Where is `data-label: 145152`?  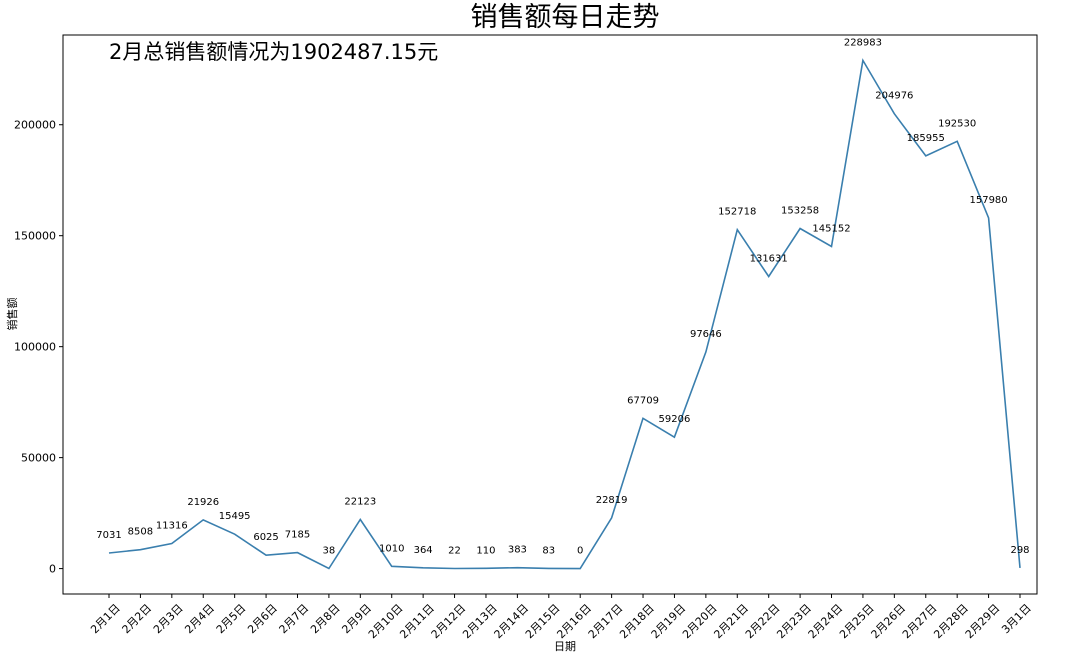 data-label: 145152 is located at coordinates (831, 228).